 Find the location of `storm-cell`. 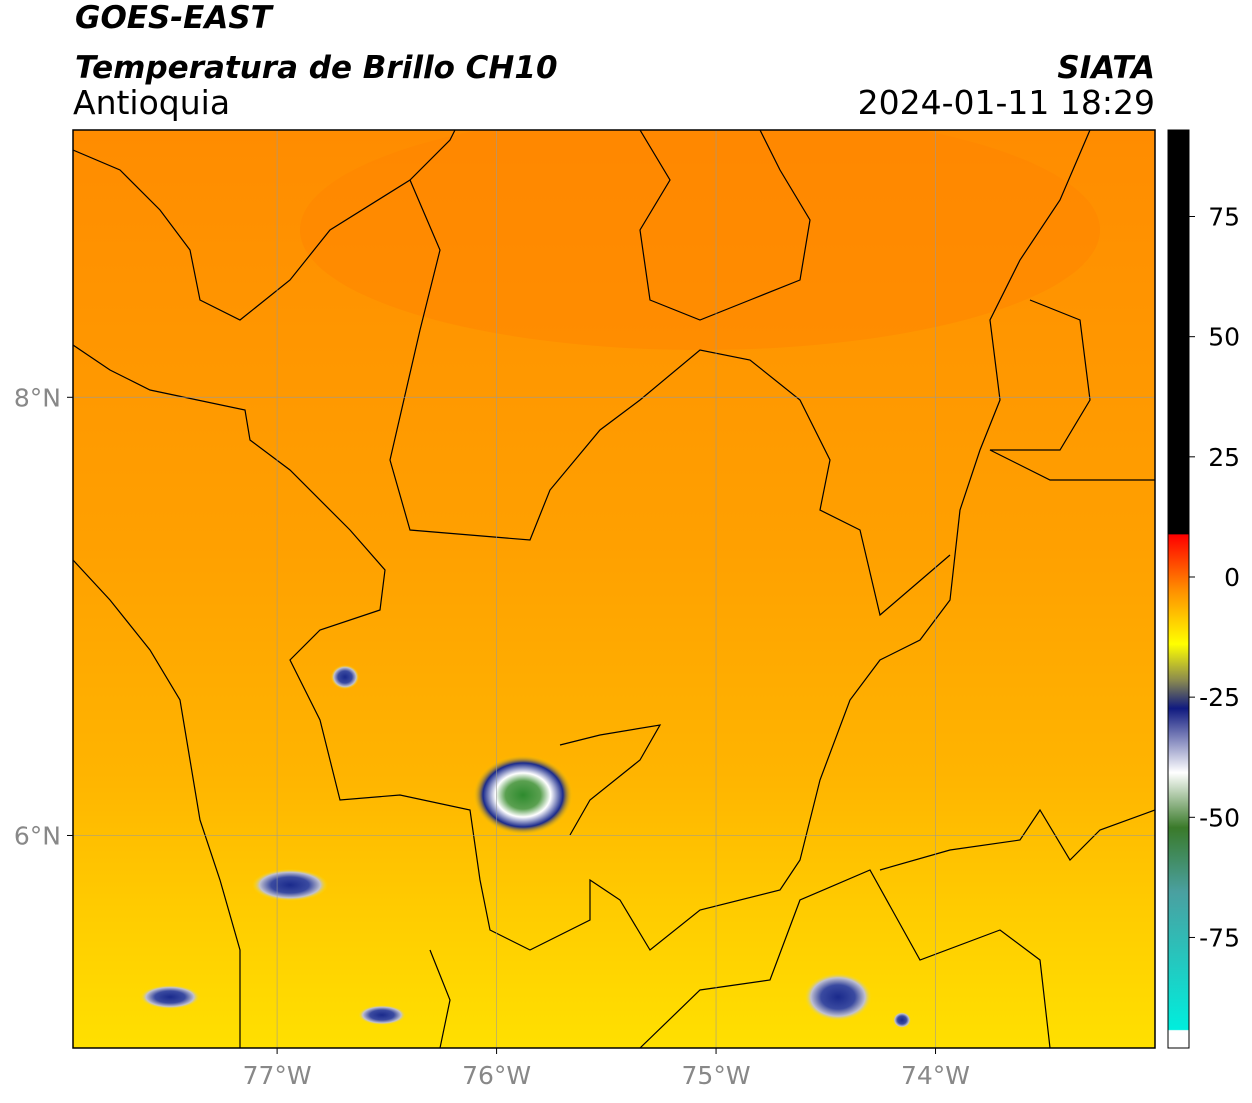

storm-cell is located at coordinates (523, 795).